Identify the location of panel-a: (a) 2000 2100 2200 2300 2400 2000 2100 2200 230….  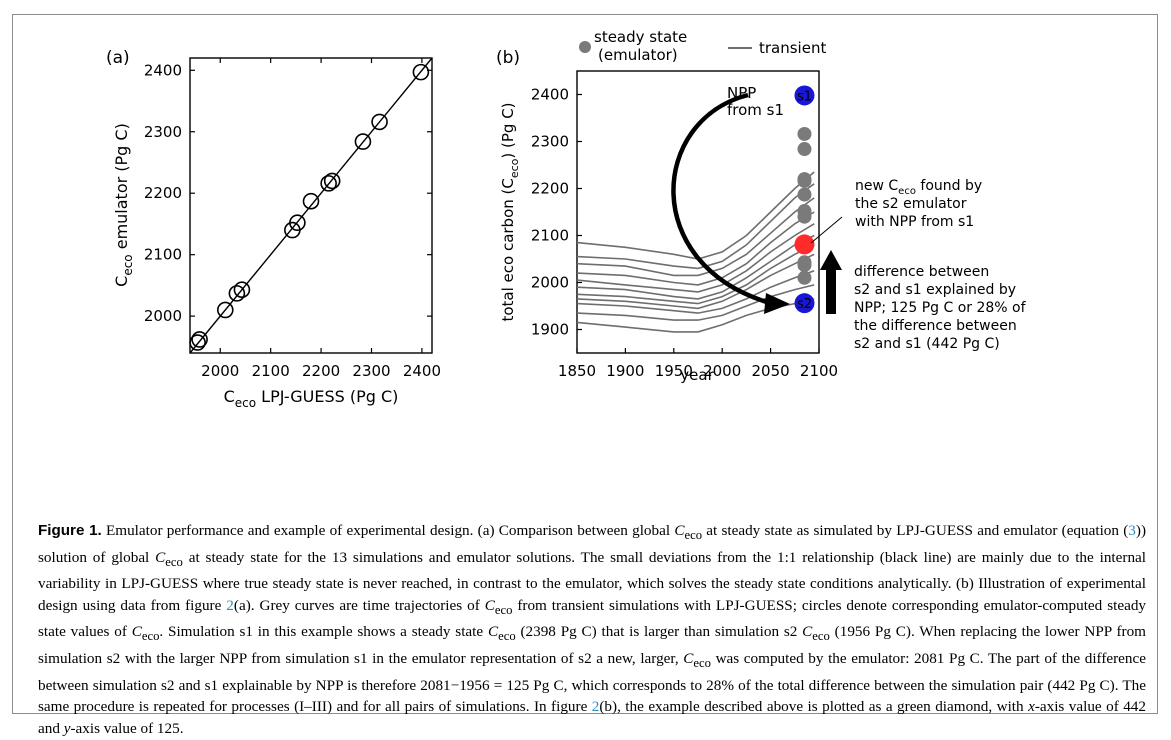
(273, 229).